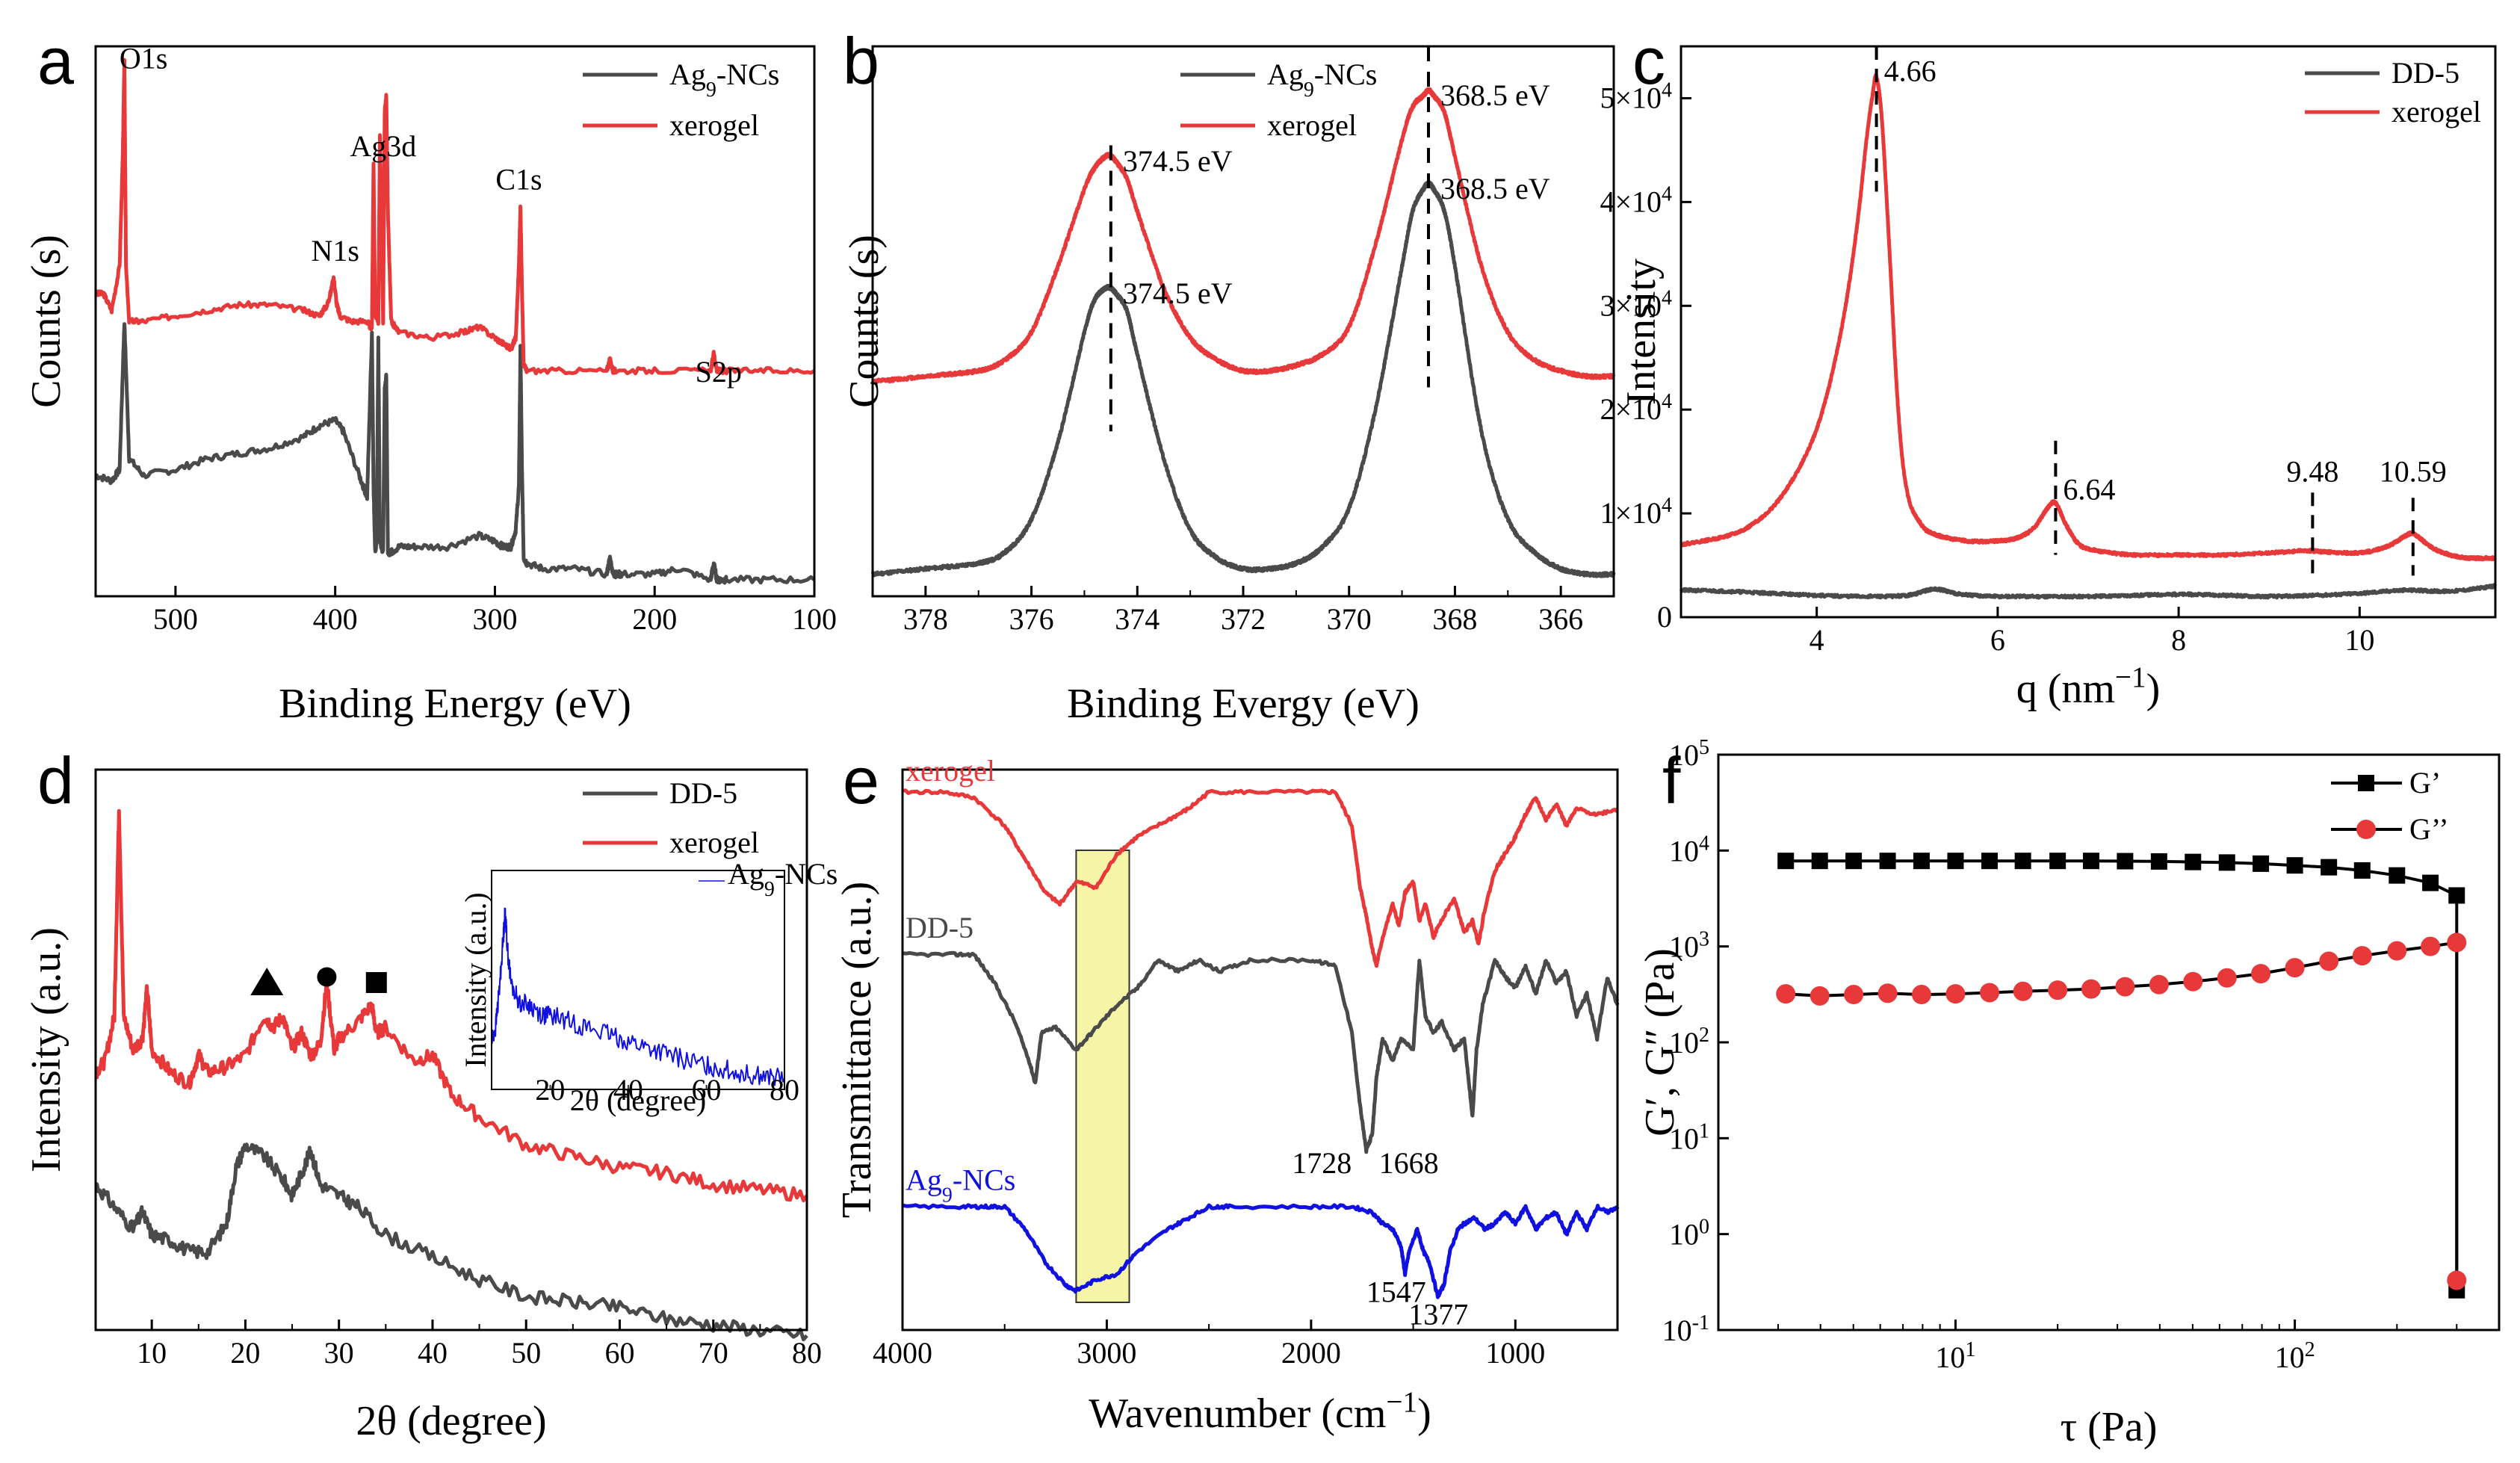 The height and width of the screenshot is (1463, 2520). What do you see at coordinates (175, 619) in the screenshot?
I see `x-tick-label: 500` at bounding box center [175, 619].